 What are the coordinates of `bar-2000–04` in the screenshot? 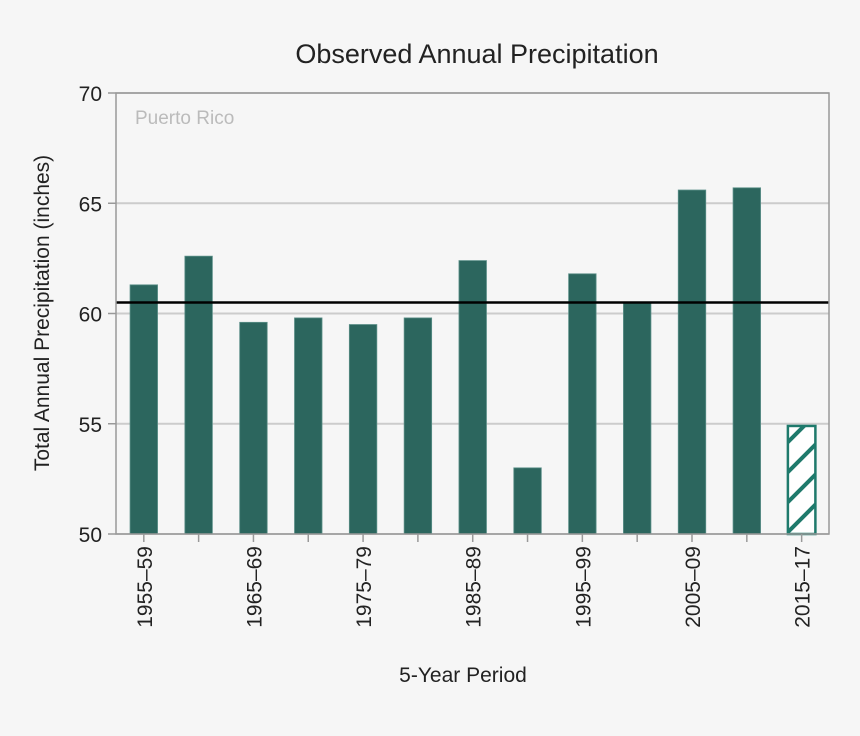 It's located at (637, 418).